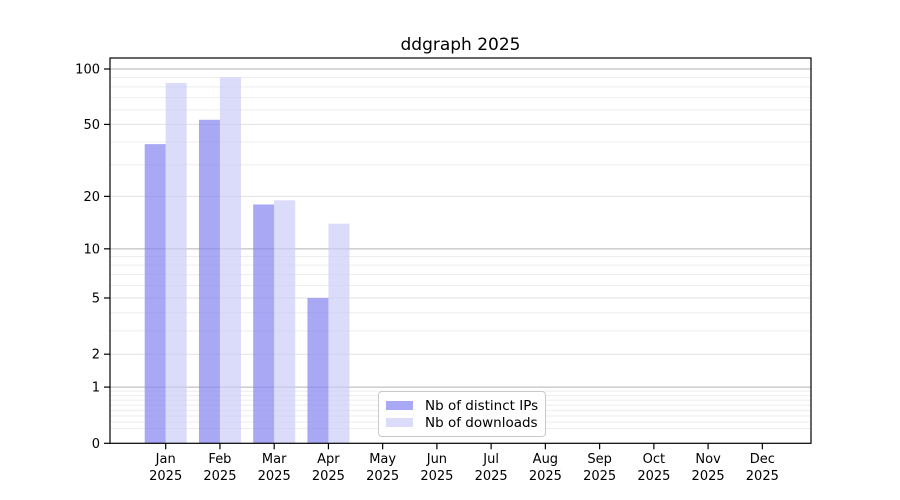  I want to click on svg-text: Dec, so click(762, 459).